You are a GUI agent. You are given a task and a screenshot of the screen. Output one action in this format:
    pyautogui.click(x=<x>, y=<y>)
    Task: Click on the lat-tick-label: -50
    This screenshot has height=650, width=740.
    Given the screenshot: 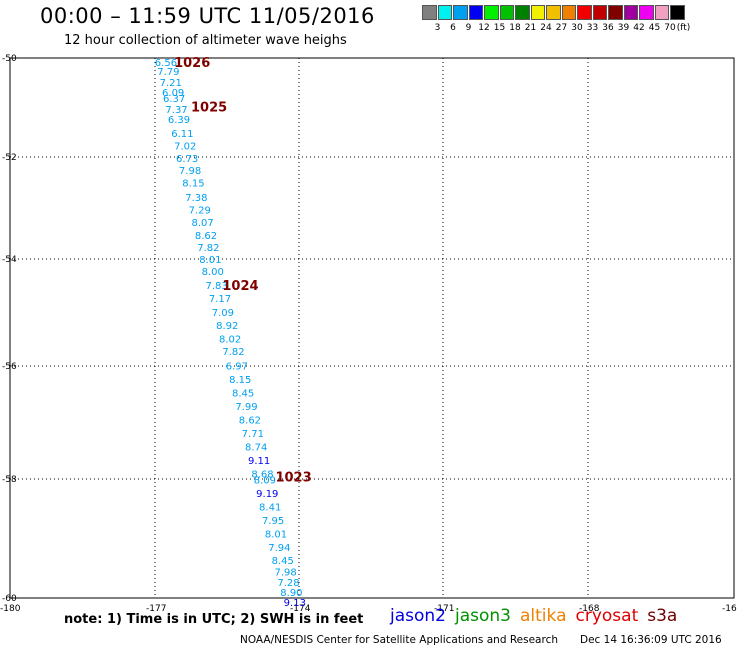 What is the action you would take?
    pyautogui.click(x=9, y=59)
    